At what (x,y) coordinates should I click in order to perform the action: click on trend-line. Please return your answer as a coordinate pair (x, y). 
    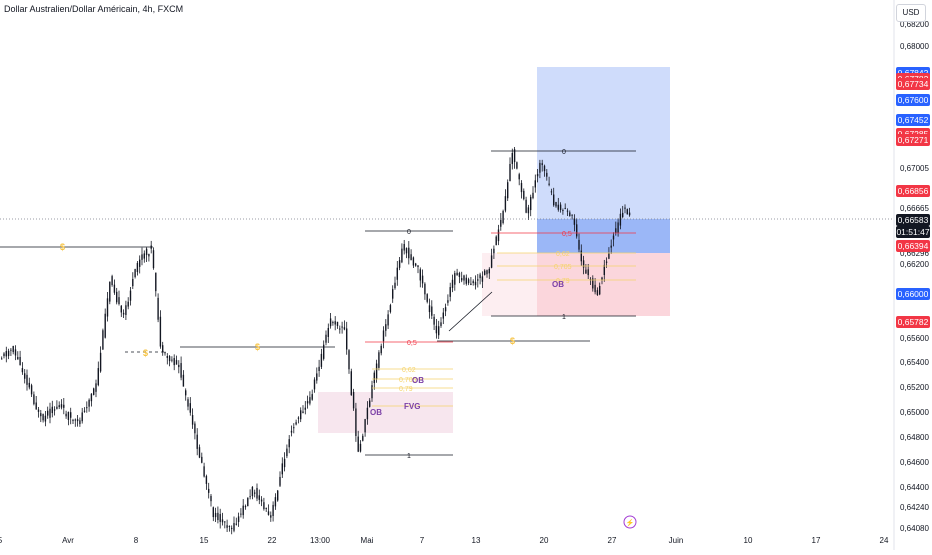
    Looking at the image, I should click on (470, 311).